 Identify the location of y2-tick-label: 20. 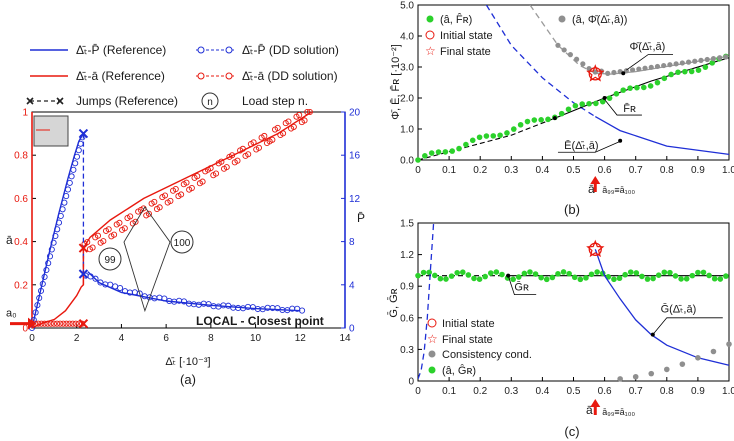
(355, 113).